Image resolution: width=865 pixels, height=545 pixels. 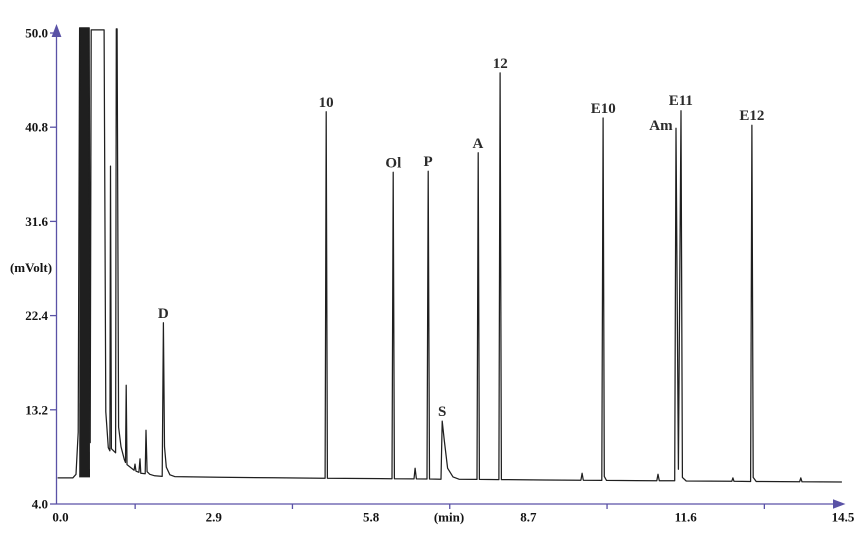 What do you see at coordinates (686, 517) in the screenshot?
I see `x-tick-label-4: 11.6` at bounding box center [686, 517].